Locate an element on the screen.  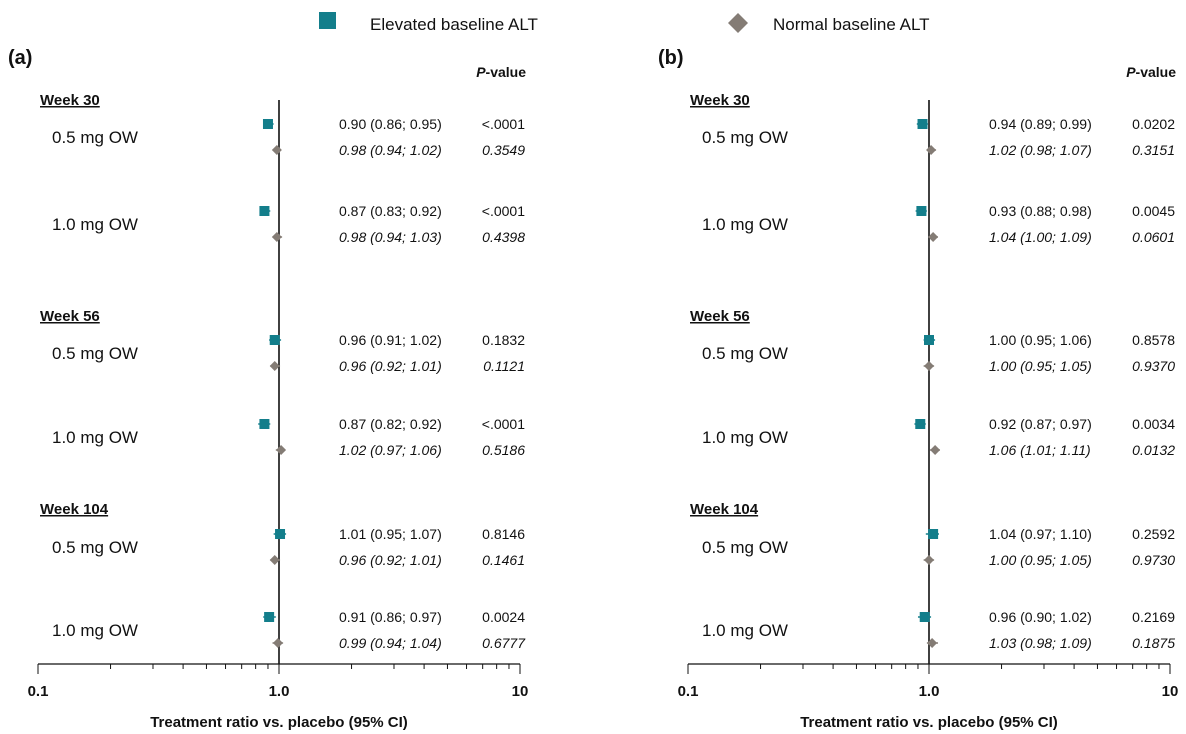
ci-text-elevated: 1.04 (0.97; 1.10) is located at coordinates (1040, 534).